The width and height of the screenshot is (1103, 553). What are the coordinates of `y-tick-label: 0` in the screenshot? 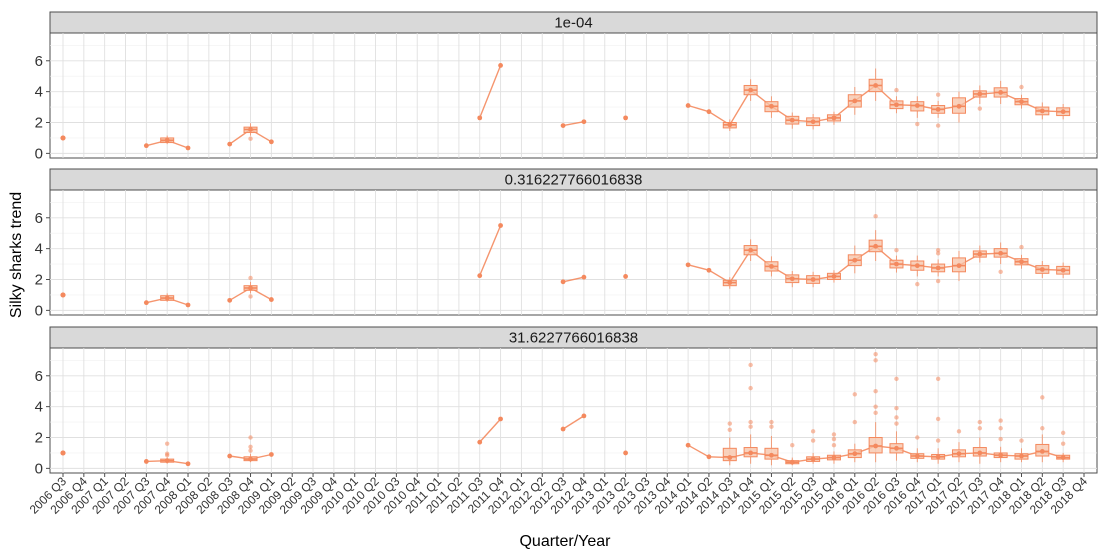 It's located at (39, 468).